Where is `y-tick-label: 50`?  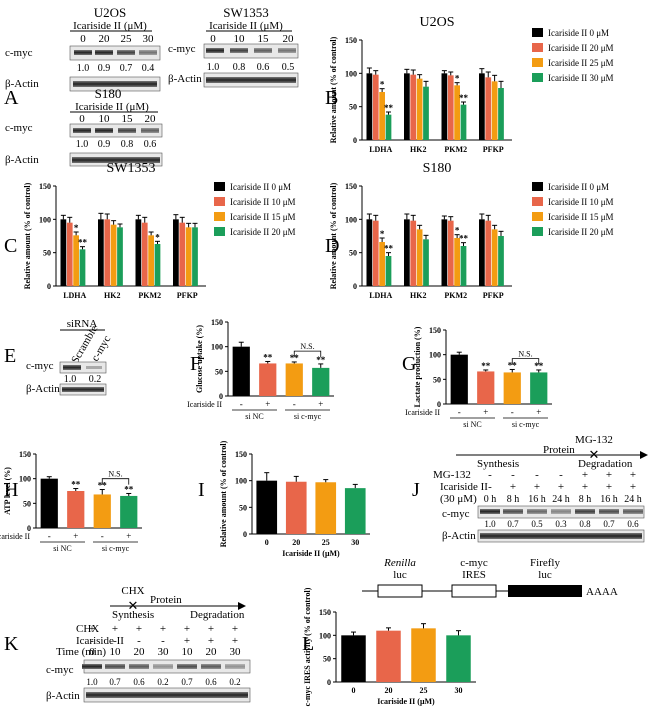
y-tick-label: 50 is located at coordinates (27, 503).